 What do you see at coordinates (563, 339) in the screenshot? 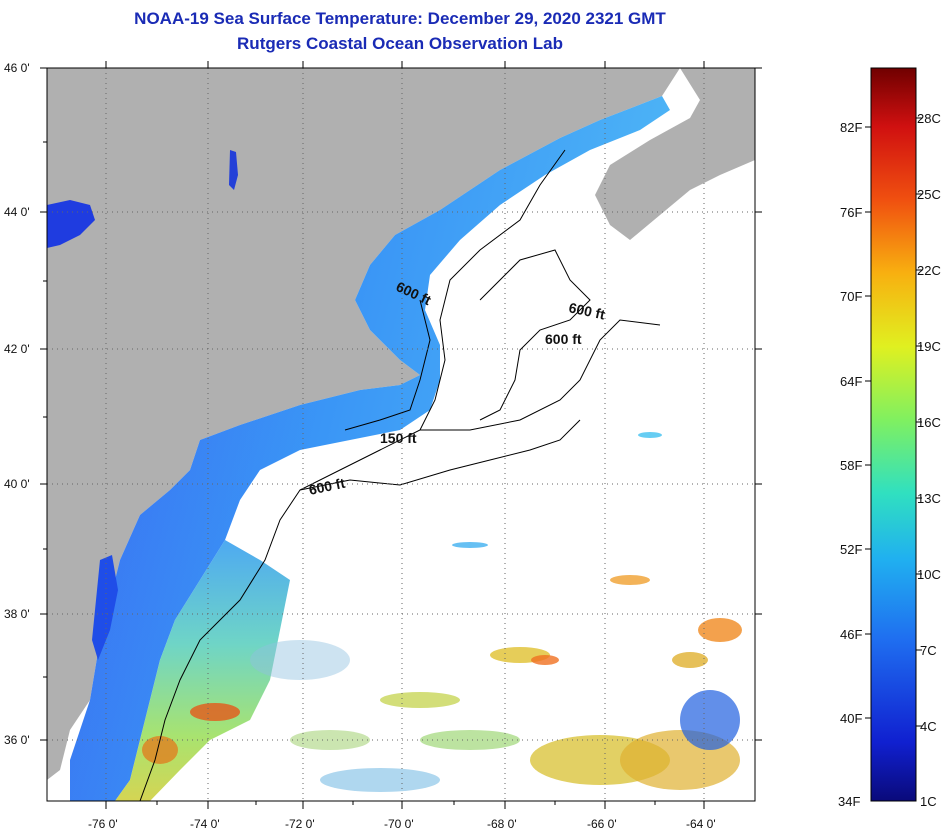
I see `depth-label-georges-south: 600 ft` at bounding box center [563, 339].